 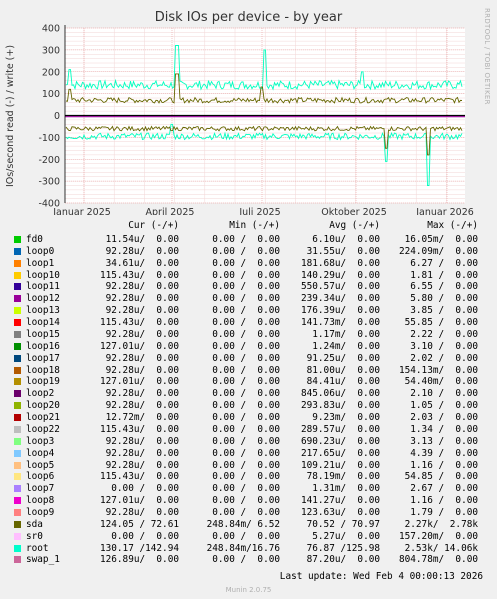 What do you see at coordinates (254, 225) in the screenshot?
I see `header-min: Min (-/+)` at bounding box center [254, 225].